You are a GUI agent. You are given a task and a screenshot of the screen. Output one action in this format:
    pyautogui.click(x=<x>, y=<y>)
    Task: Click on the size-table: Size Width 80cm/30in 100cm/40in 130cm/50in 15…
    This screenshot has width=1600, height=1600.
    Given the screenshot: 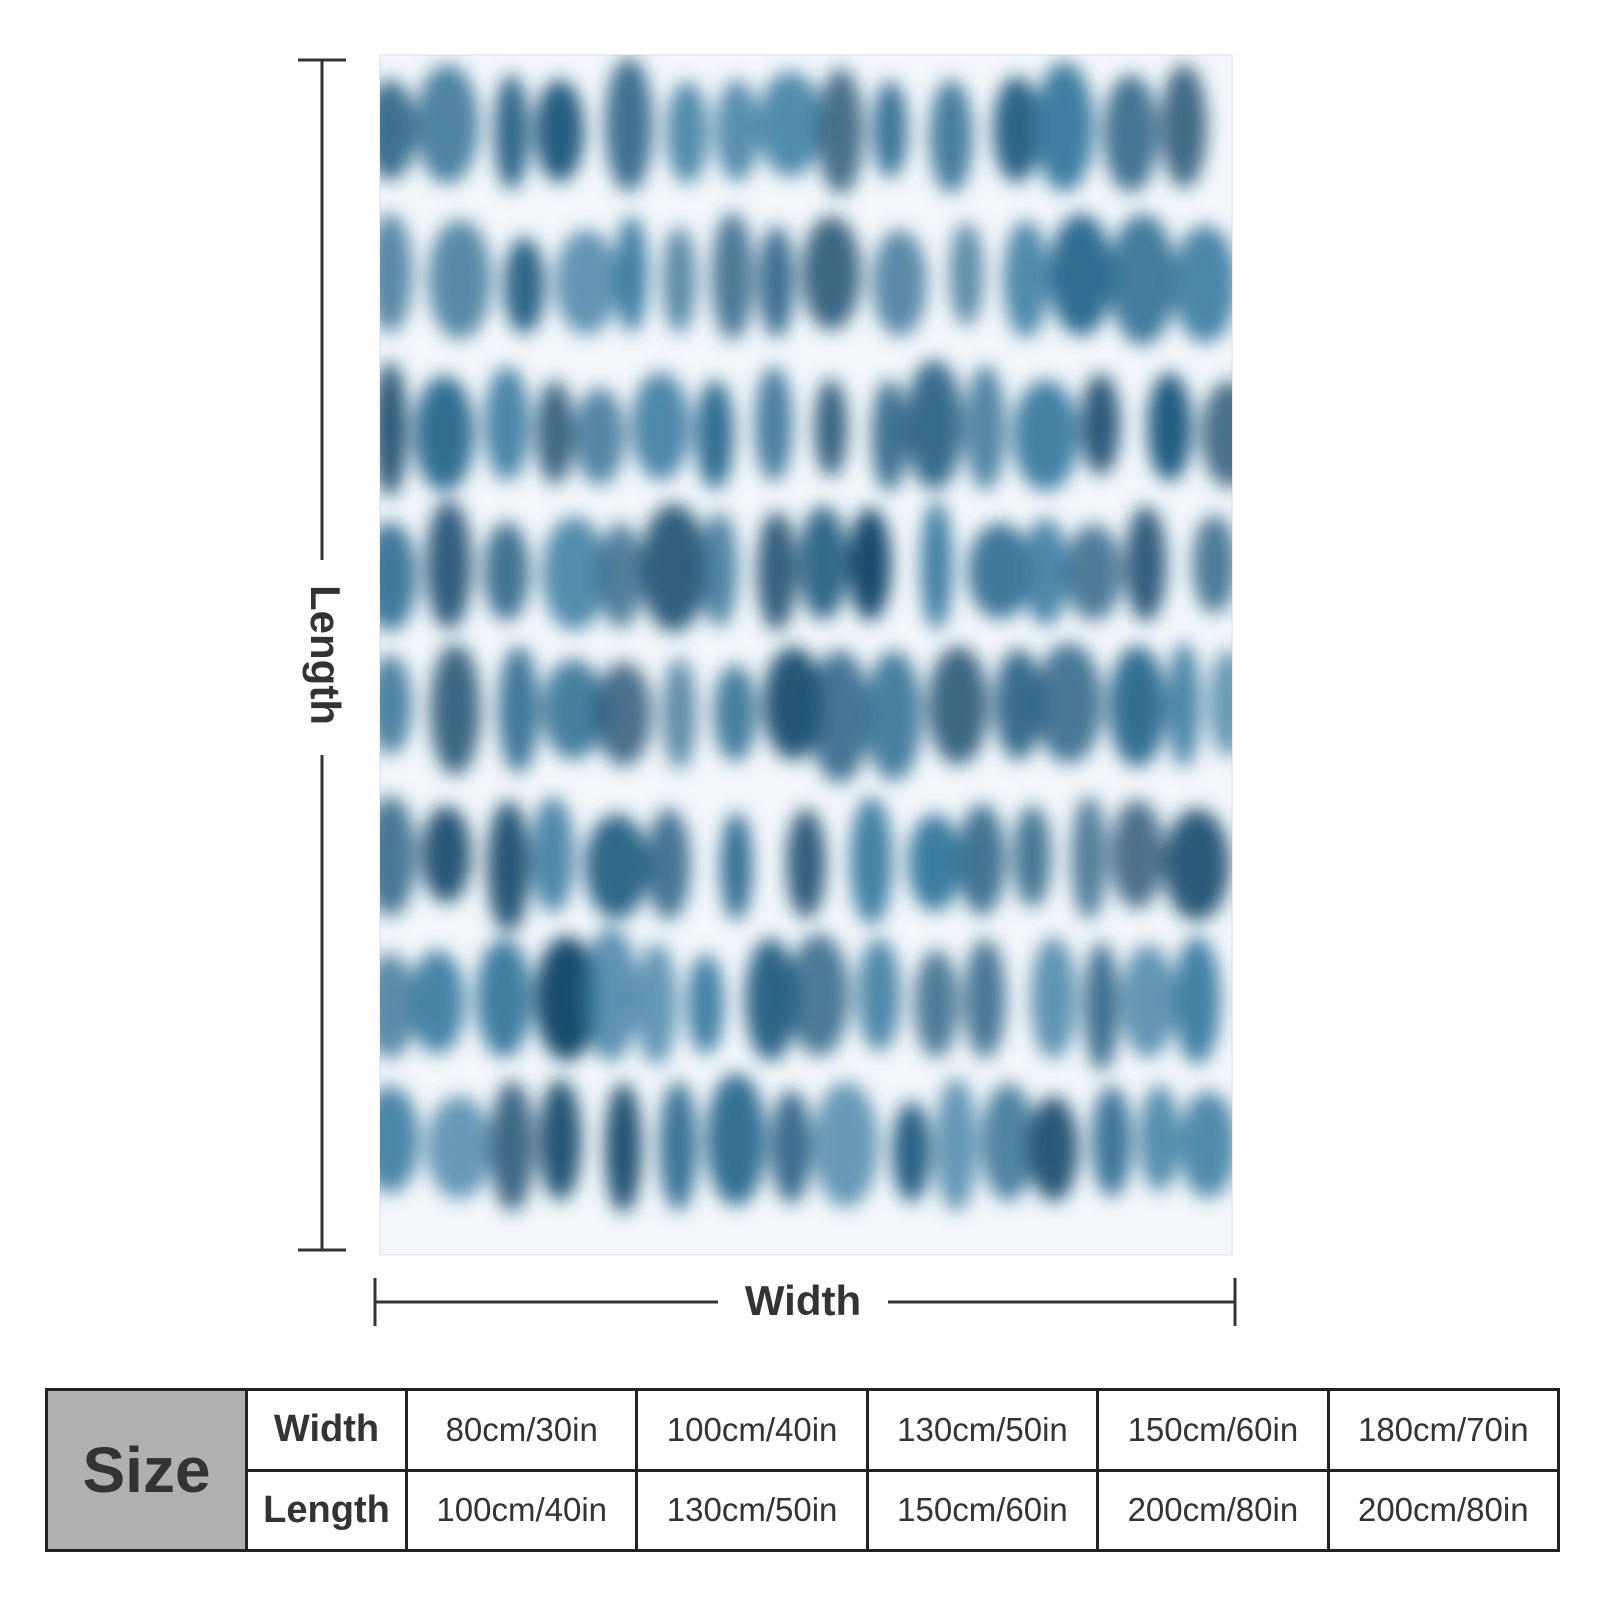 What is the action you would take?
    pyautogui.click(x=803, y=1470)
    